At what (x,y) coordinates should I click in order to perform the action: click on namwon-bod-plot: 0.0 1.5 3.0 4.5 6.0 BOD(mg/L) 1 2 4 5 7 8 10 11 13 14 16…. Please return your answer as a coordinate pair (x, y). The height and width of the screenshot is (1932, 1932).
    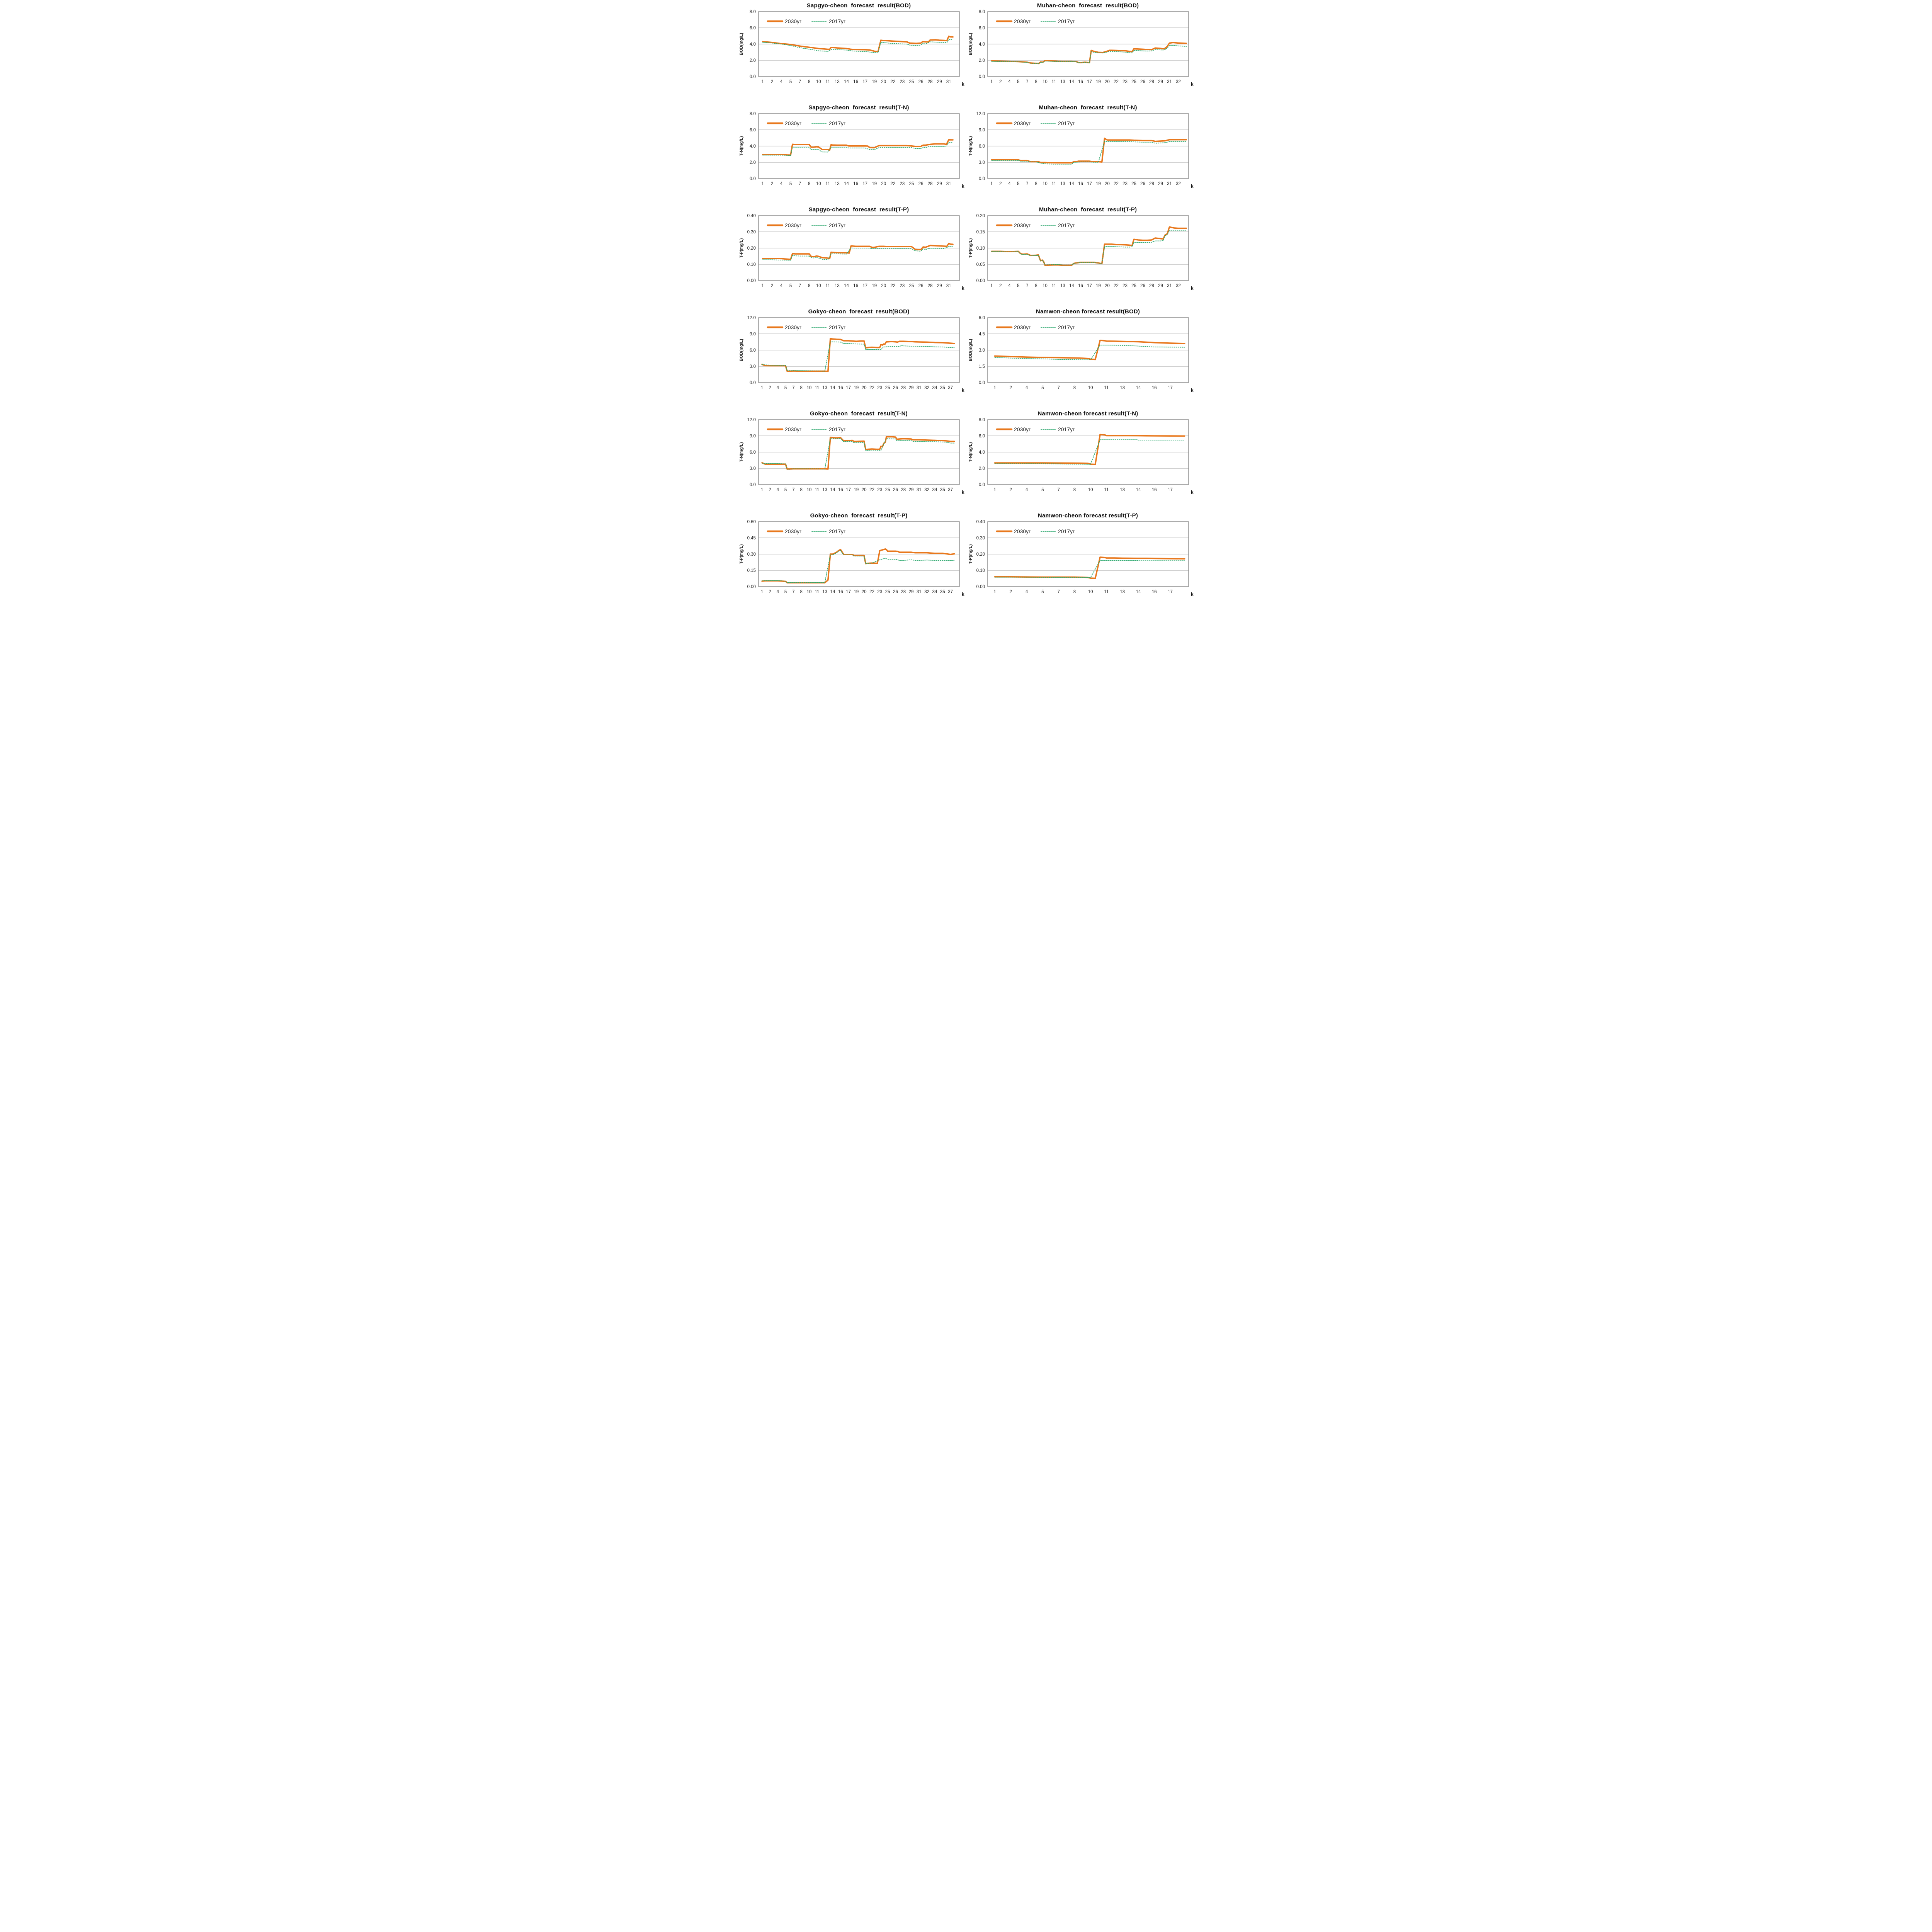
    Looking at the image, I should click on (1081, 355).